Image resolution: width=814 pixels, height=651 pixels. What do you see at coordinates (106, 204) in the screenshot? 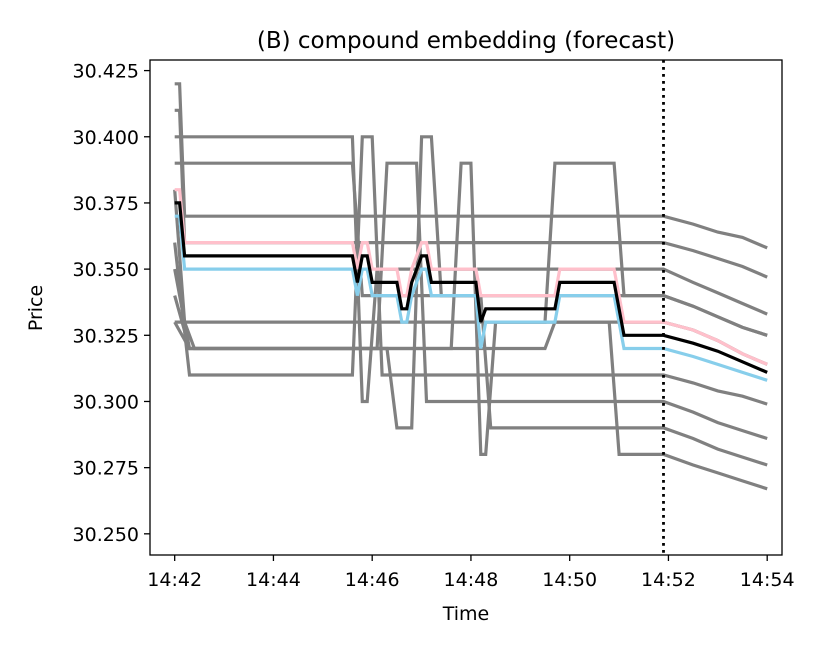
I see `y-tick-label: 30.375` at bounding box center [106, 204].